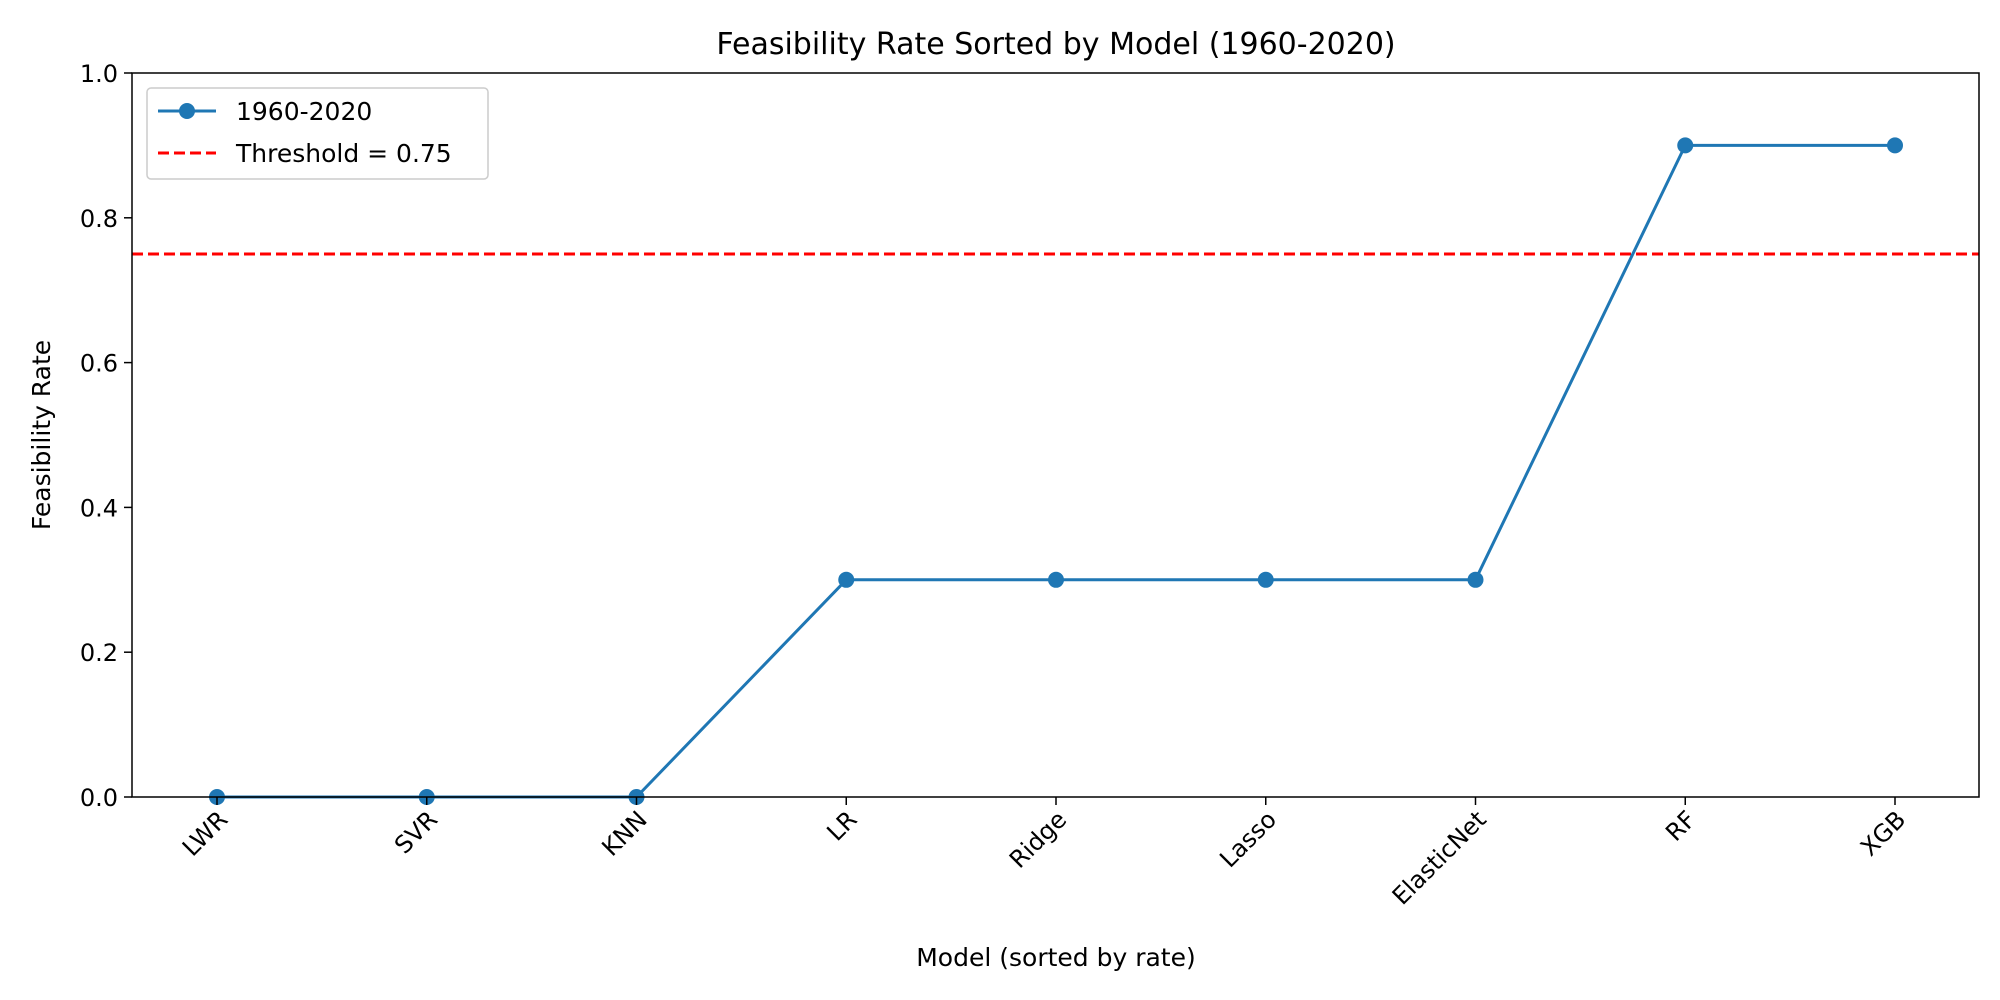 The image size is (2000, 1000). I want to click on x-tick-label: ElasticNet, so click(1439, 857).